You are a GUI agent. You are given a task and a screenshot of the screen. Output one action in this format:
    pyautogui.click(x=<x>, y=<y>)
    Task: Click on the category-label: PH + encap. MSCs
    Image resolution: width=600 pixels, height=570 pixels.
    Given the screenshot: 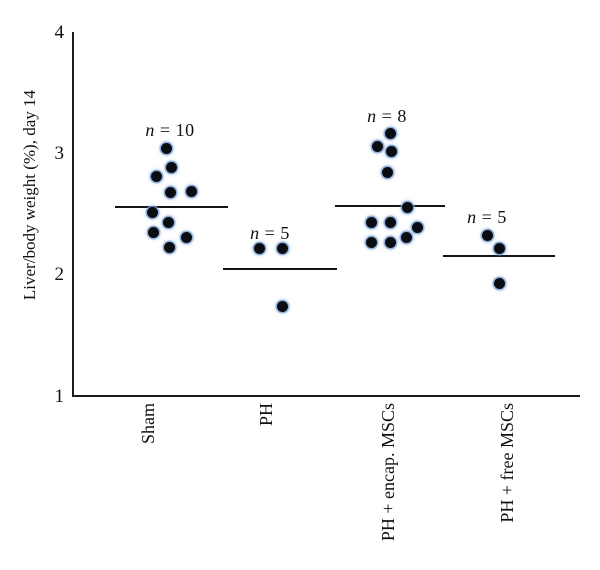 What is the action you would take?
    pyautogui.click(x=388, y=472)
    